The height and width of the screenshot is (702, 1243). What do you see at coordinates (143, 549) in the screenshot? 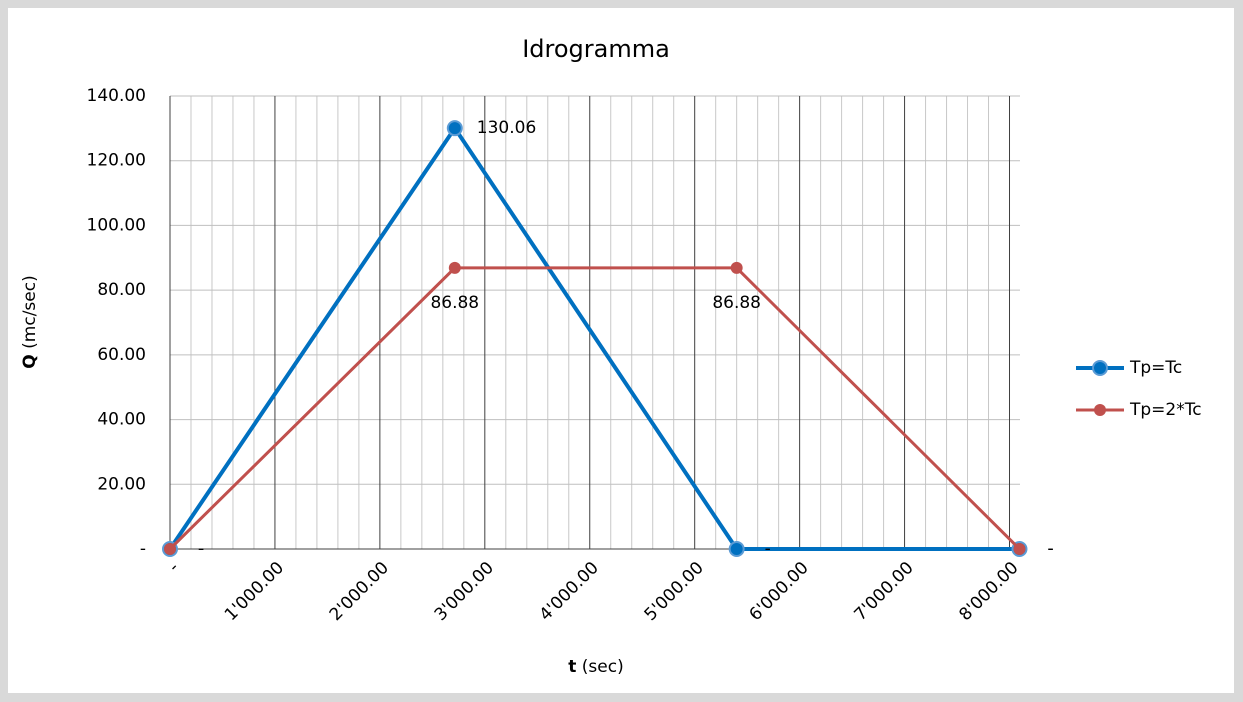
I see `y-tick-label: -` at bounding box center [143, 549].